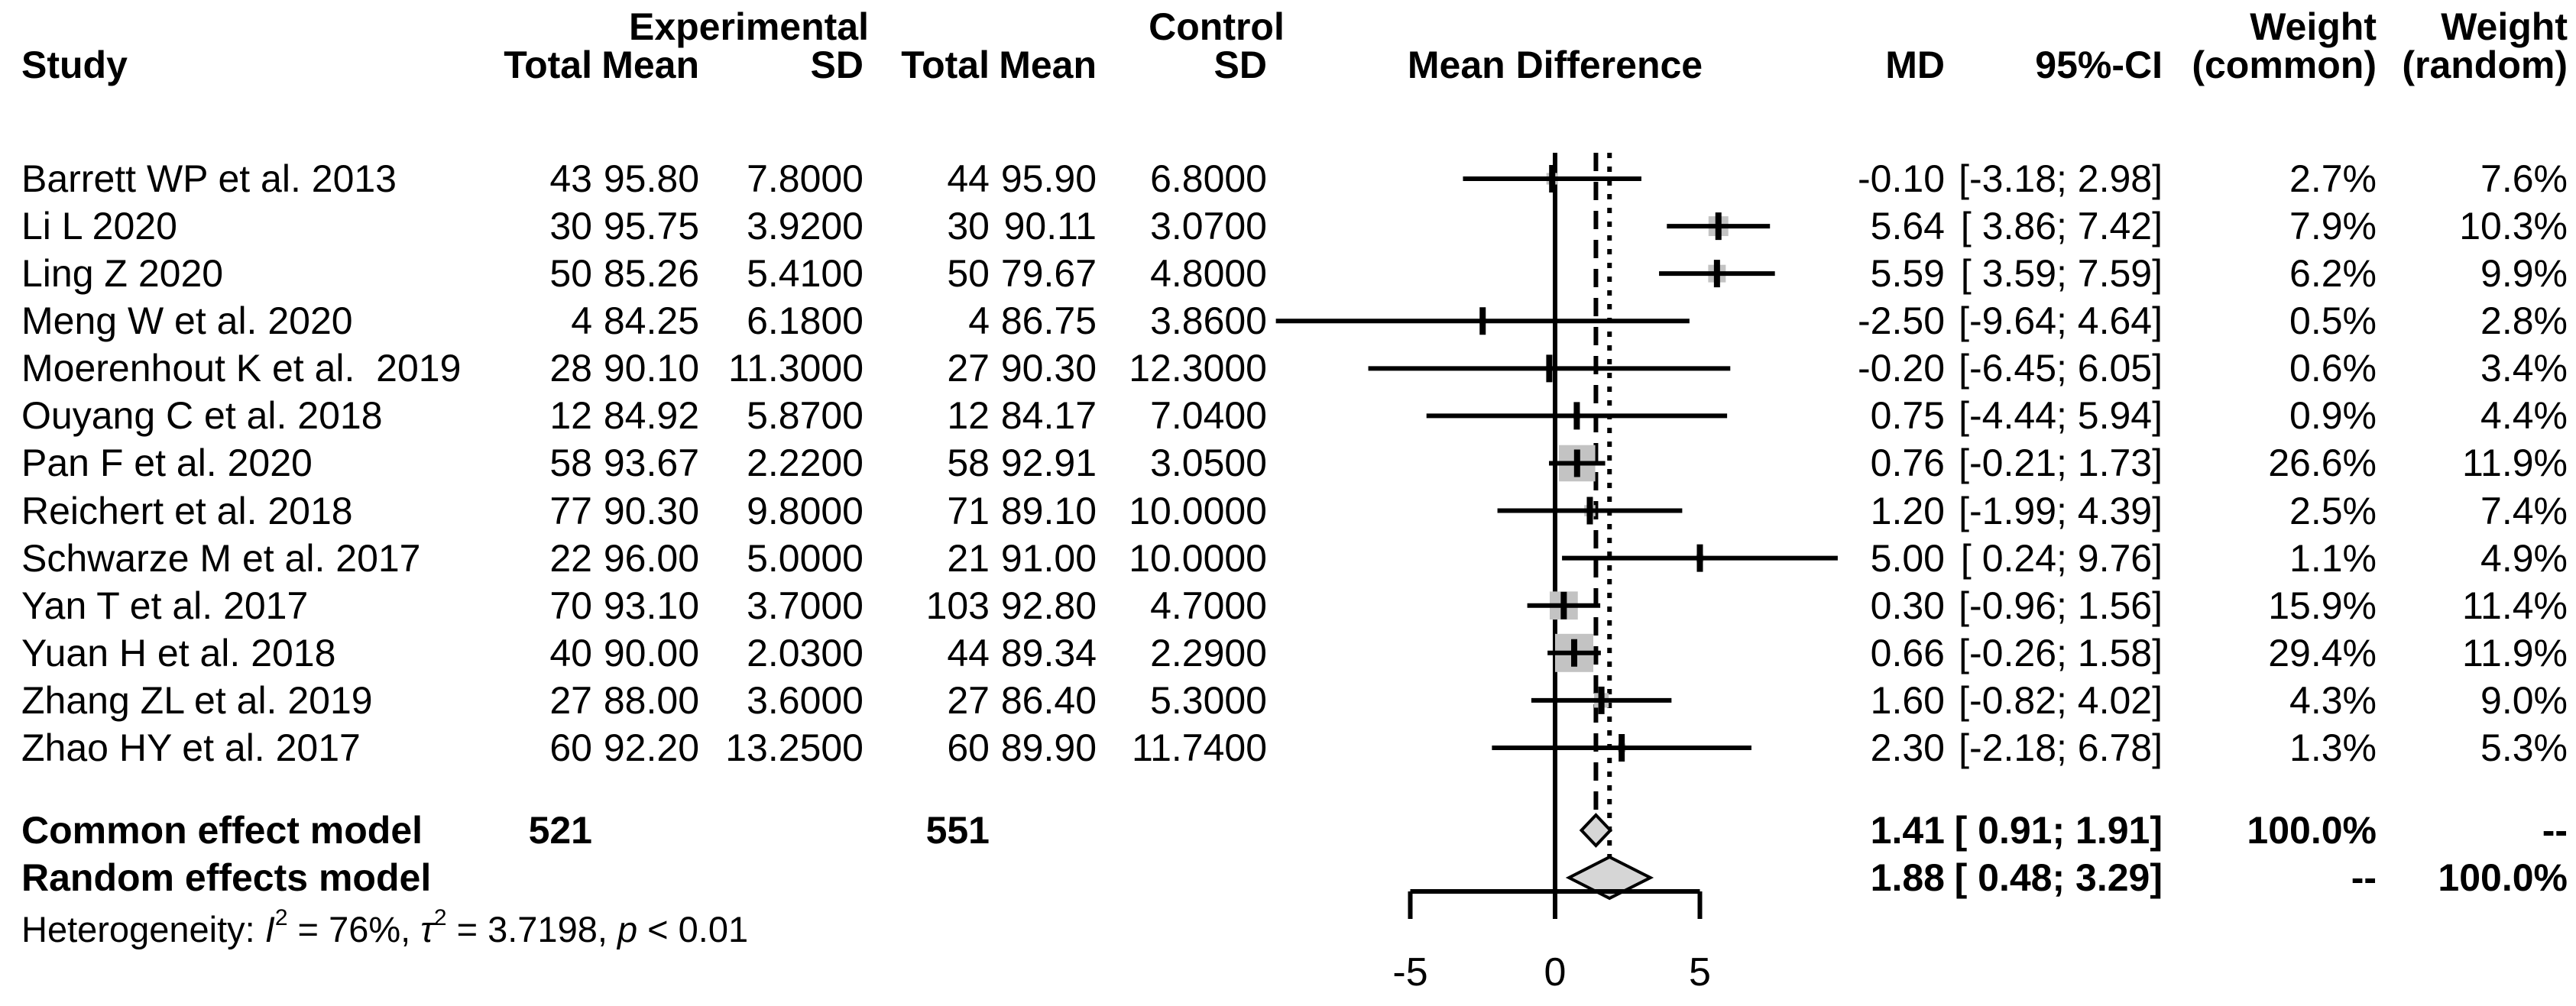  Describe the element at coordinates (805, 606) in the screenshot. I see `sd-exp: 3.7000` at that location.